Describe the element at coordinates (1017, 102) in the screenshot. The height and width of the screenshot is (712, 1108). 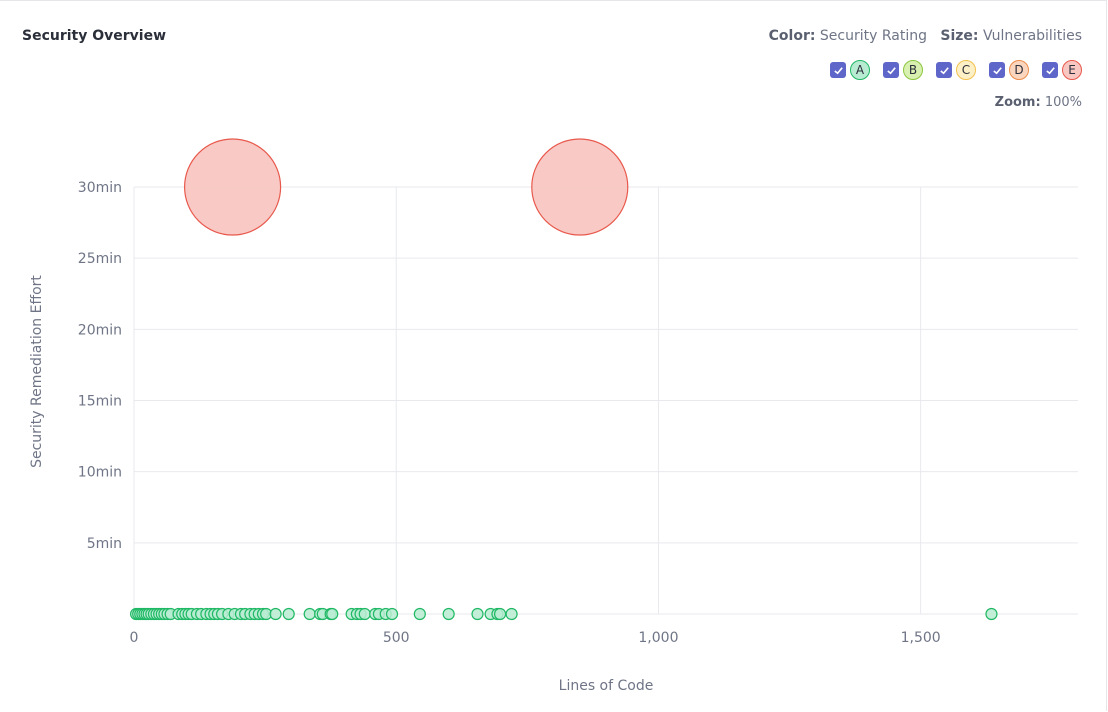
I see `zoom-label: Zoom:` at that location.